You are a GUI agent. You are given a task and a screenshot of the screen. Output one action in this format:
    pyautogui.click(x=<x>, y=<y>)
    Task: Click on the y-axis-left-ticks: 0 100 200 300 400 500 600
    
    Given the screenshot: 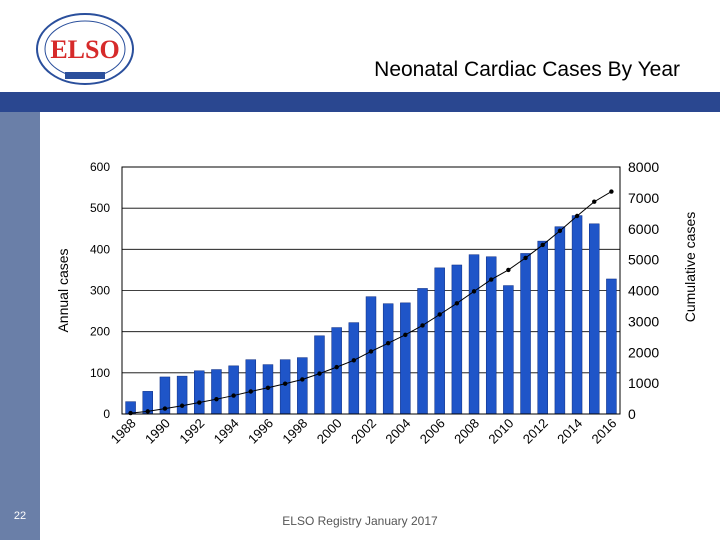 What is the action you would take?
    pyautogui.click(x=100, y=290)
    